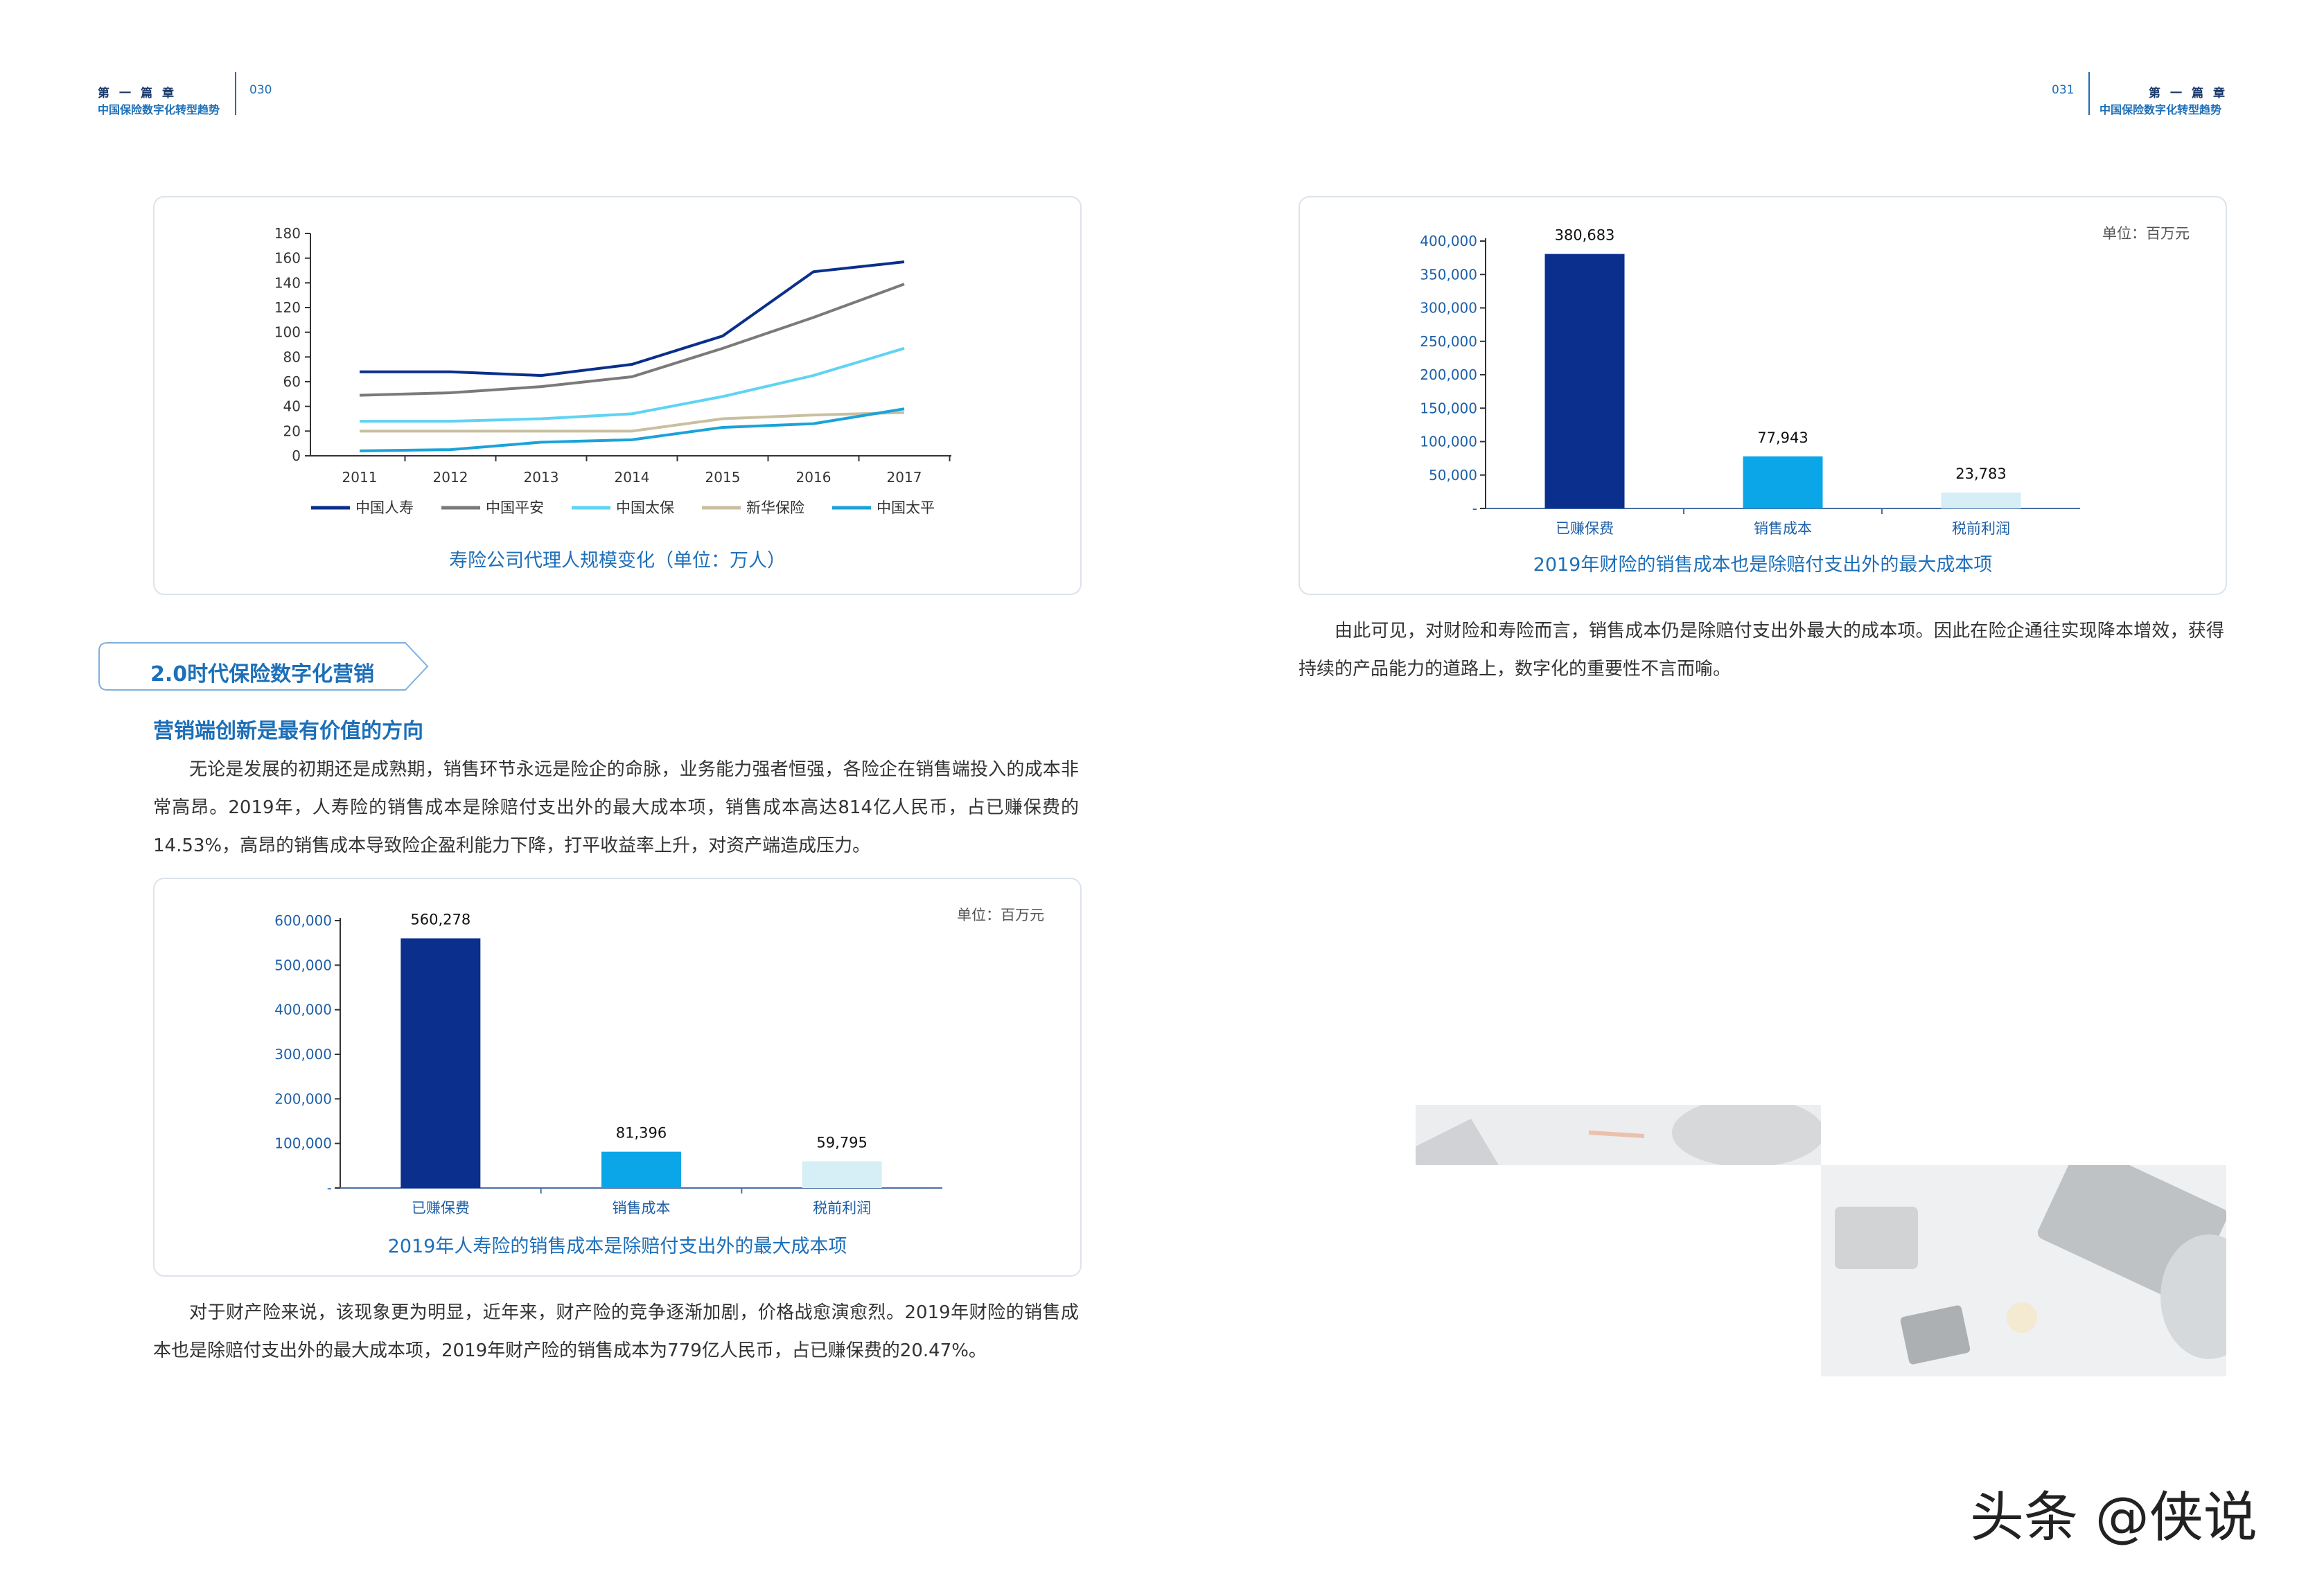  What do you see at coordinates (385, 507) in the screenshot?
I see `legend-label: 中国人寿` at bounding box center [385, 507].